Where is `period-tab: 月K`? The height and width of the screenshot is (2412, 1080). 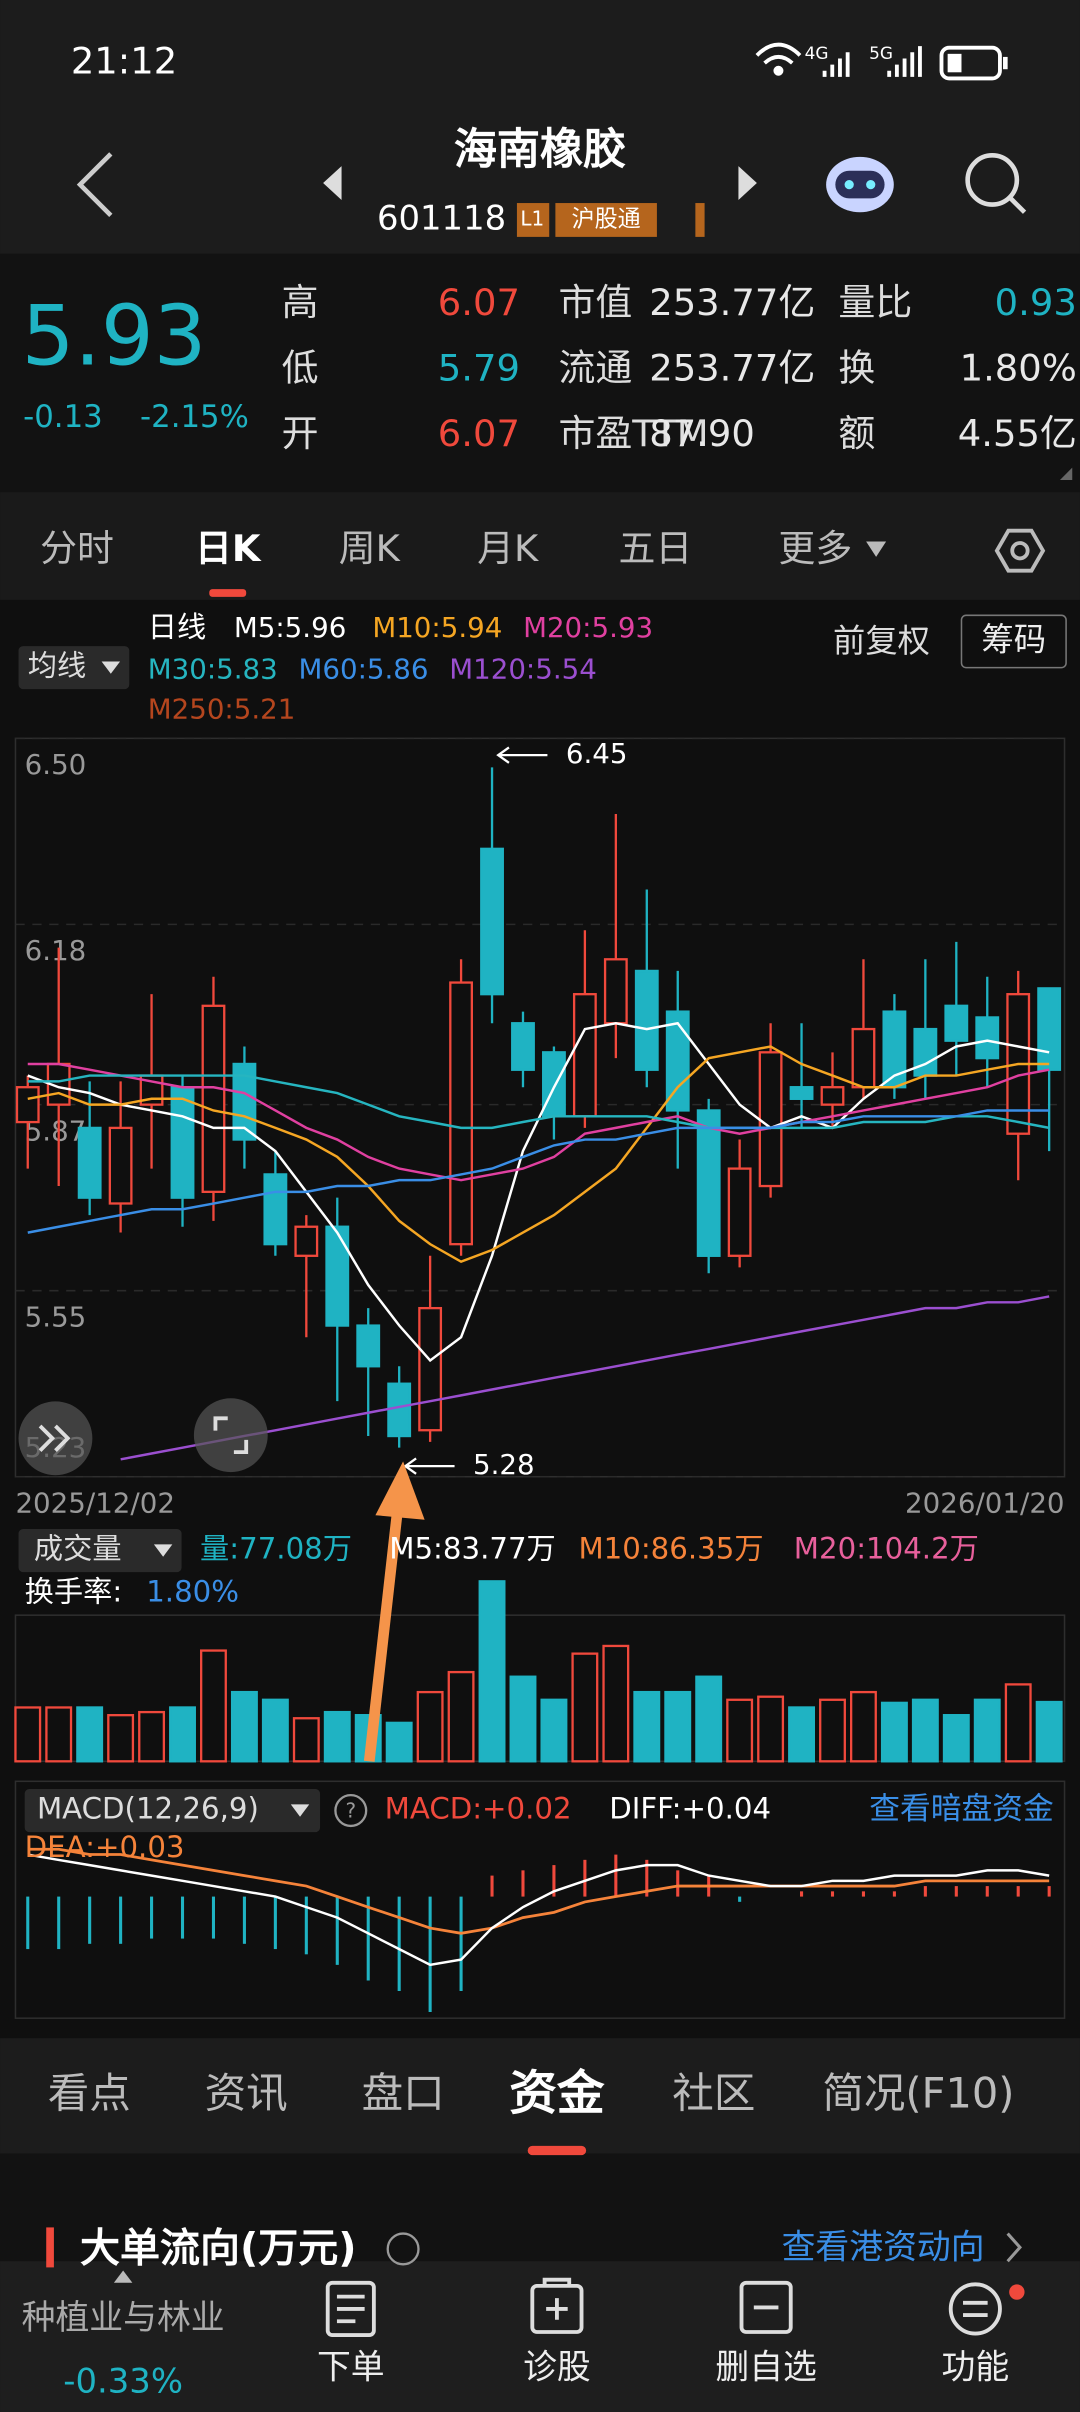
period-tab: 月K is located at coordinates (508, 548).